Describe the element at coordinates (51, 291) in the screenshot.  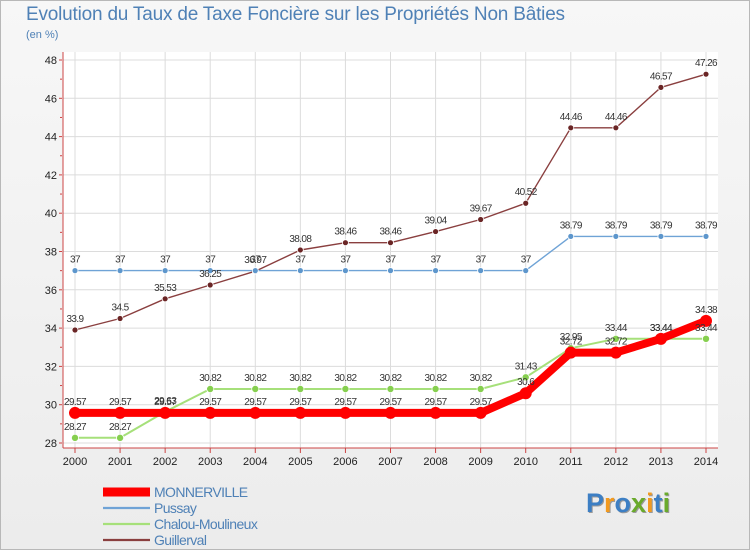
I see `y-tick-label: 36` at that location.